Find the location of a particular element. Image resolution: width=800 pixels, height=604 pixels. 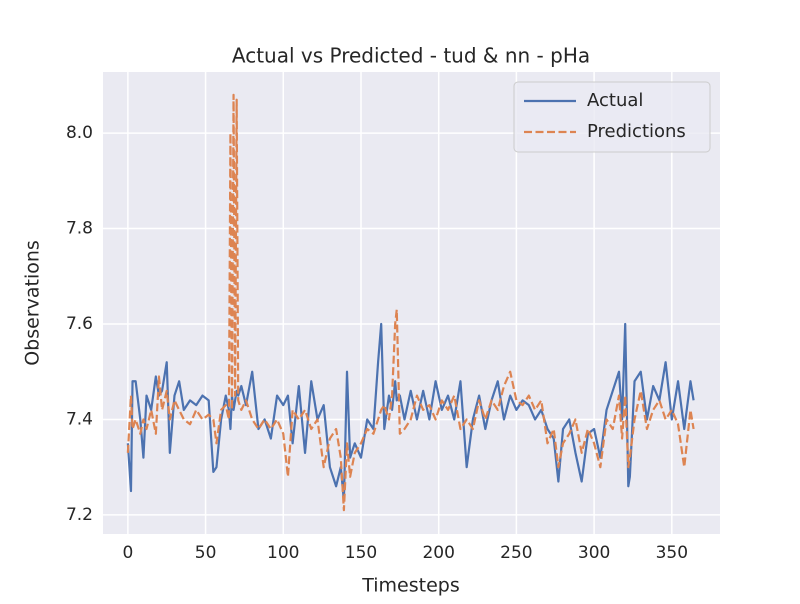

legend-label: Actual is located at coordinates (615, 100).